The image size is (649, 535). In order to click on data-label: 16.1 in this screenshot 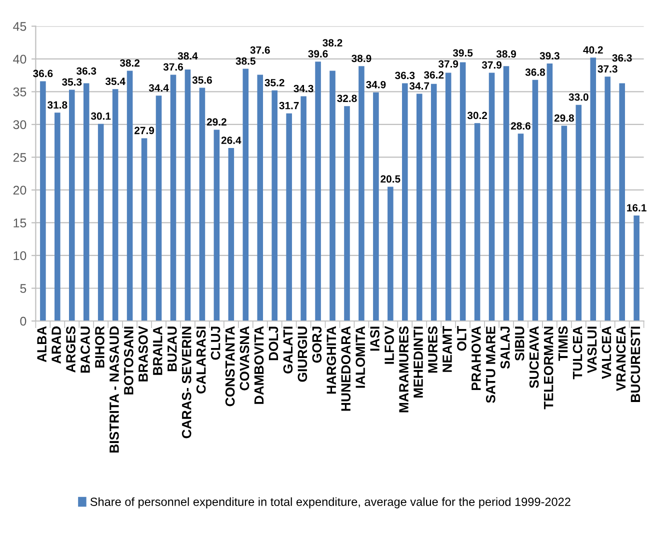, I will do `click(636, 208)`.